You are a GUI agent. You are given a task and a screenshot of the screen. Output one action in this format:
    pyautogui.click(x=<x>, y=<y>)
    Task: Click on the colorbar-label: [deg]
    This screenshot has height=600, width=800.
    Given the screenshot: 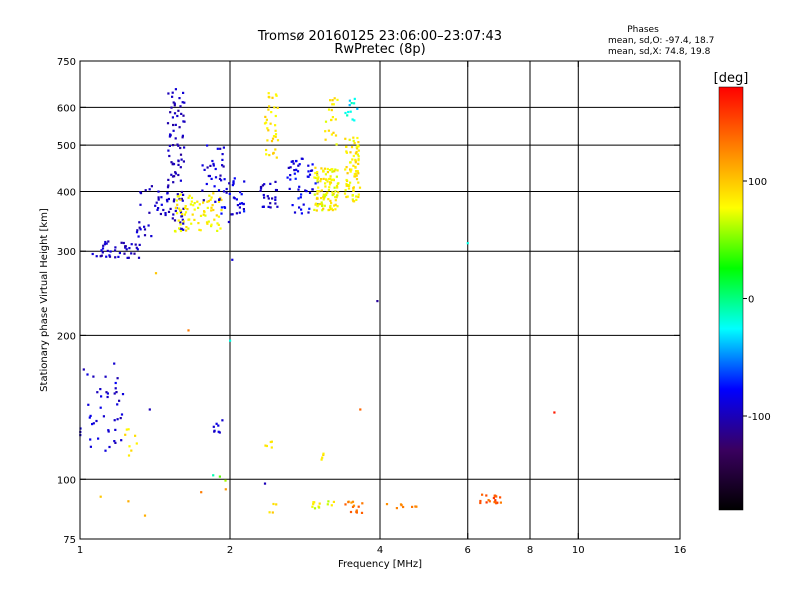 What is the action you would take?
    pyautogui.click(x=731, y=78)
    